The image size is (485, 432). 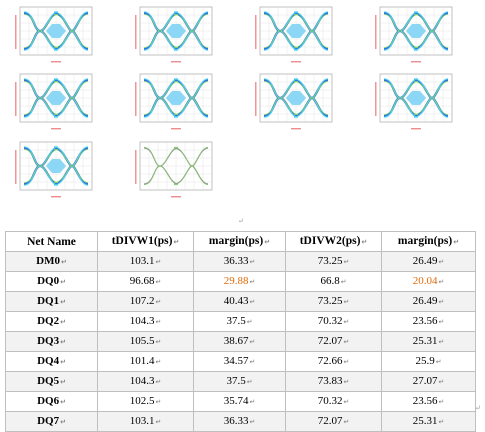 I want to click on cell-margin2: 20.04↵, so click(x=428, y=281).